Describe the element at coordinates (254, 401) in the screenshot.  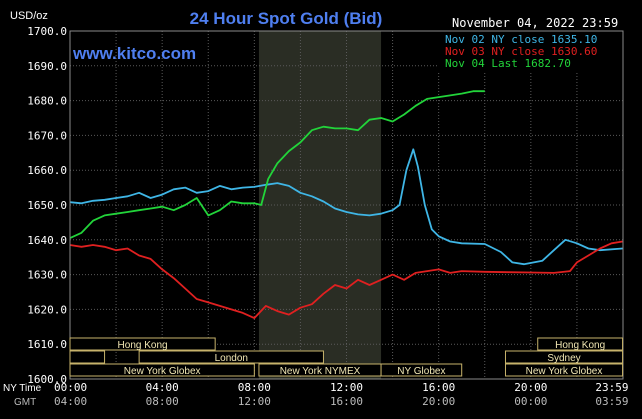
I see `x-tick-gmt: 12:00` at that location.